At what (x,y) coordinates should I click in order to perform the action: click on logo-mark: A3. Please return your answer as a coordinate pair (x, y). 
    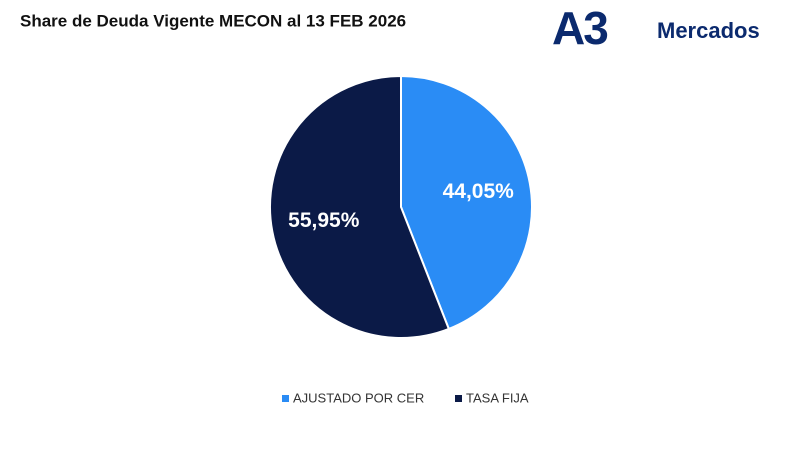
    Looking at the image, I should click on (579, 28).